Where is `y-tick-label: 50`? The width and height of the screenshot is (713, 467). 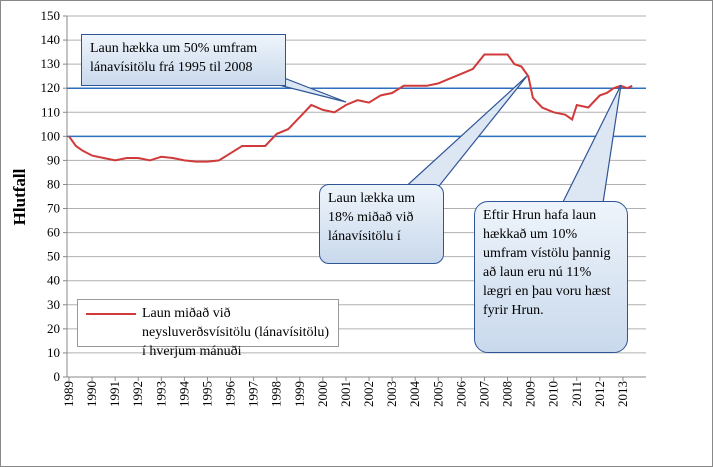 y-tick-label: 50 is located at coordinates (53, 256).